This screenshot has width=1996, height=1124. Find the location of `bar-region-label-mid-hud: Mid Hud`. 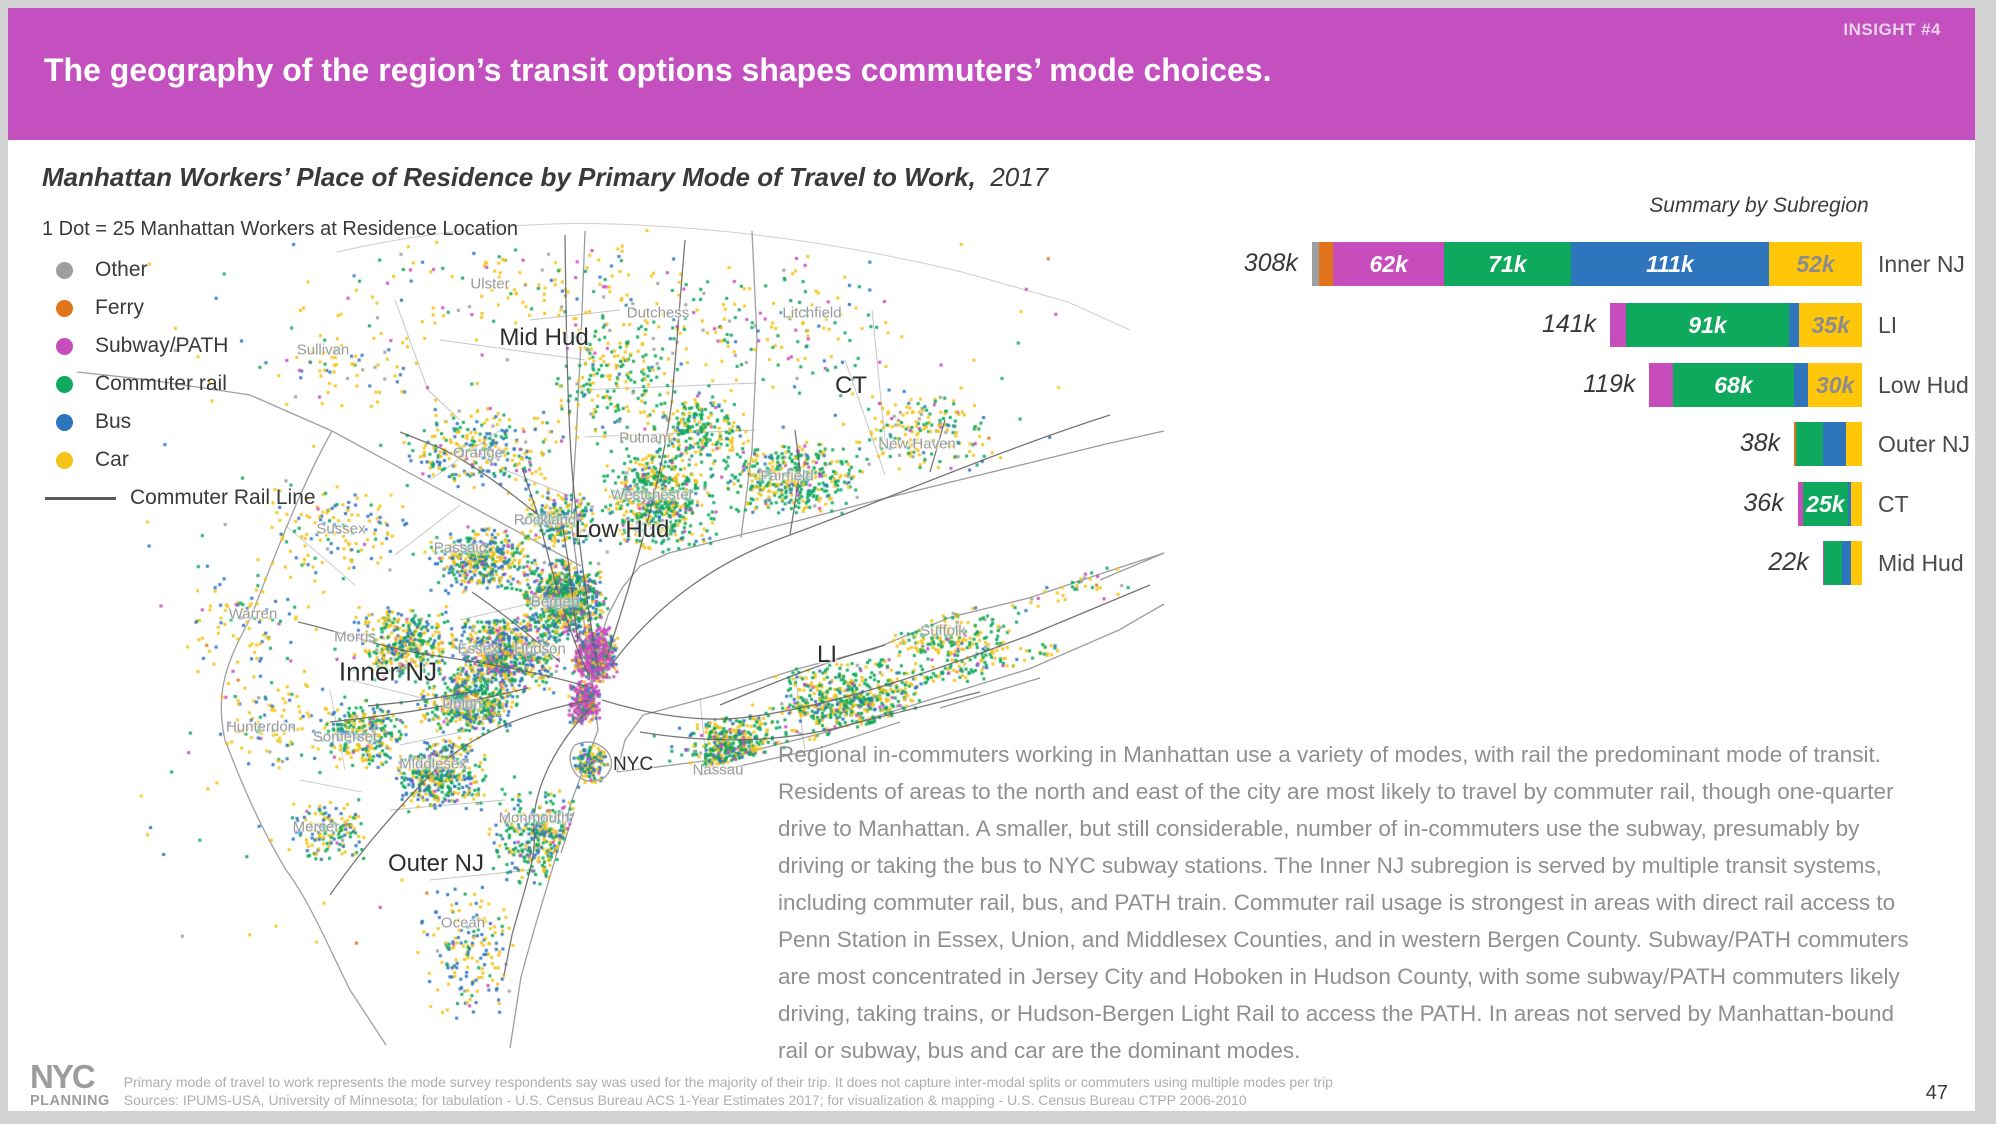

bar-region-label-mid-hud: Mid Hud is located at coordinates (1921, 562).